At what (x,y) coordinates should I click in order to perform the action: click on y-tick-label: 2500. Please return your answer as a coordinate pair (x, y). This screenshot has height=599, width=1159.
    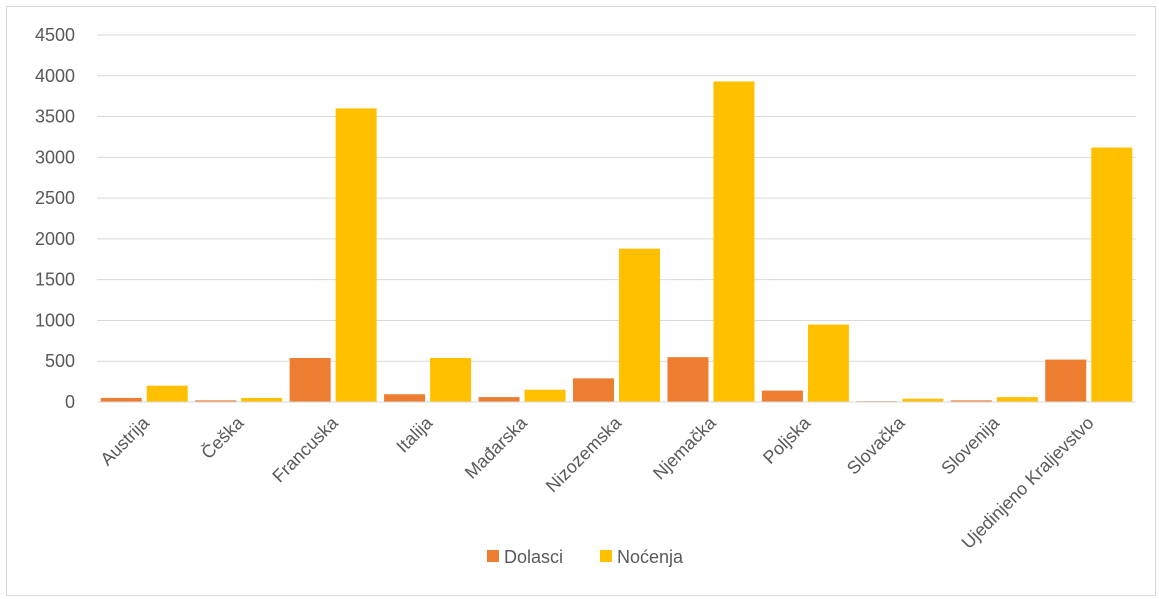
    Looking at the image, I should click on (55, 198).